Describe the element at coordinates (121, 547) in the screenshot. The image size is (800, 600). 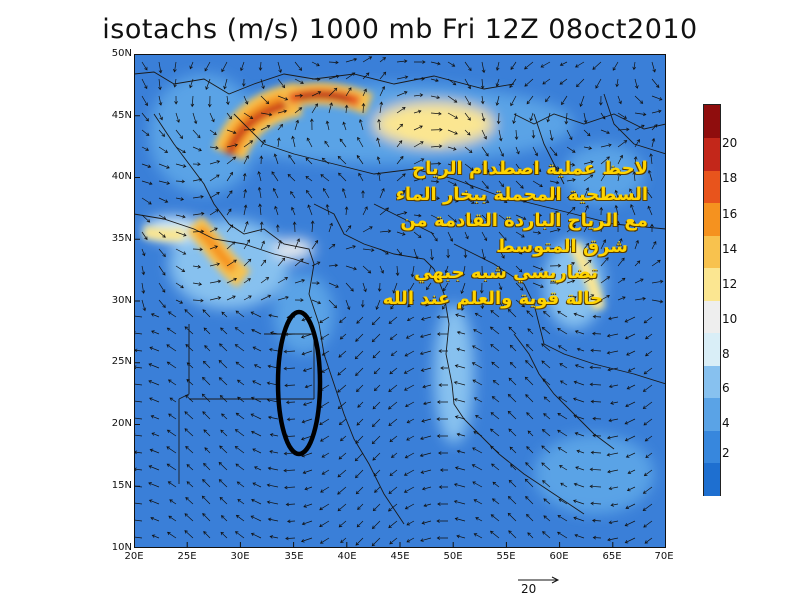
I see `lat-tick-label: 10N` at that location.